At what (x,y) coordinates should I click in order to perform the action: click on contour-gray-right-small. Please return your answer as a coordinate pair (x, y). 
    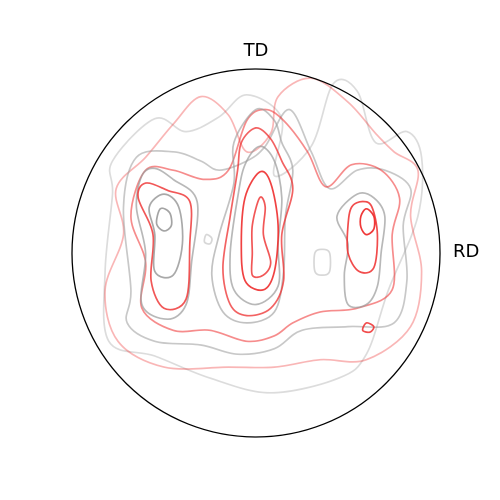
    Looking at the image, I should click on (322, 262).